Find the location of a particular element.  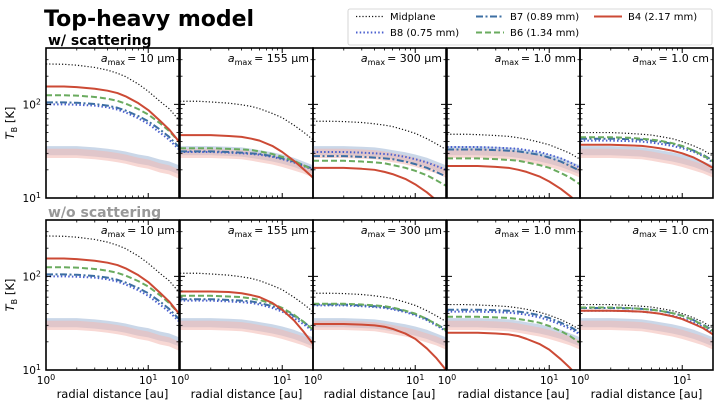

figure-title: Top-heavy model is located at coordinates (149, 19).